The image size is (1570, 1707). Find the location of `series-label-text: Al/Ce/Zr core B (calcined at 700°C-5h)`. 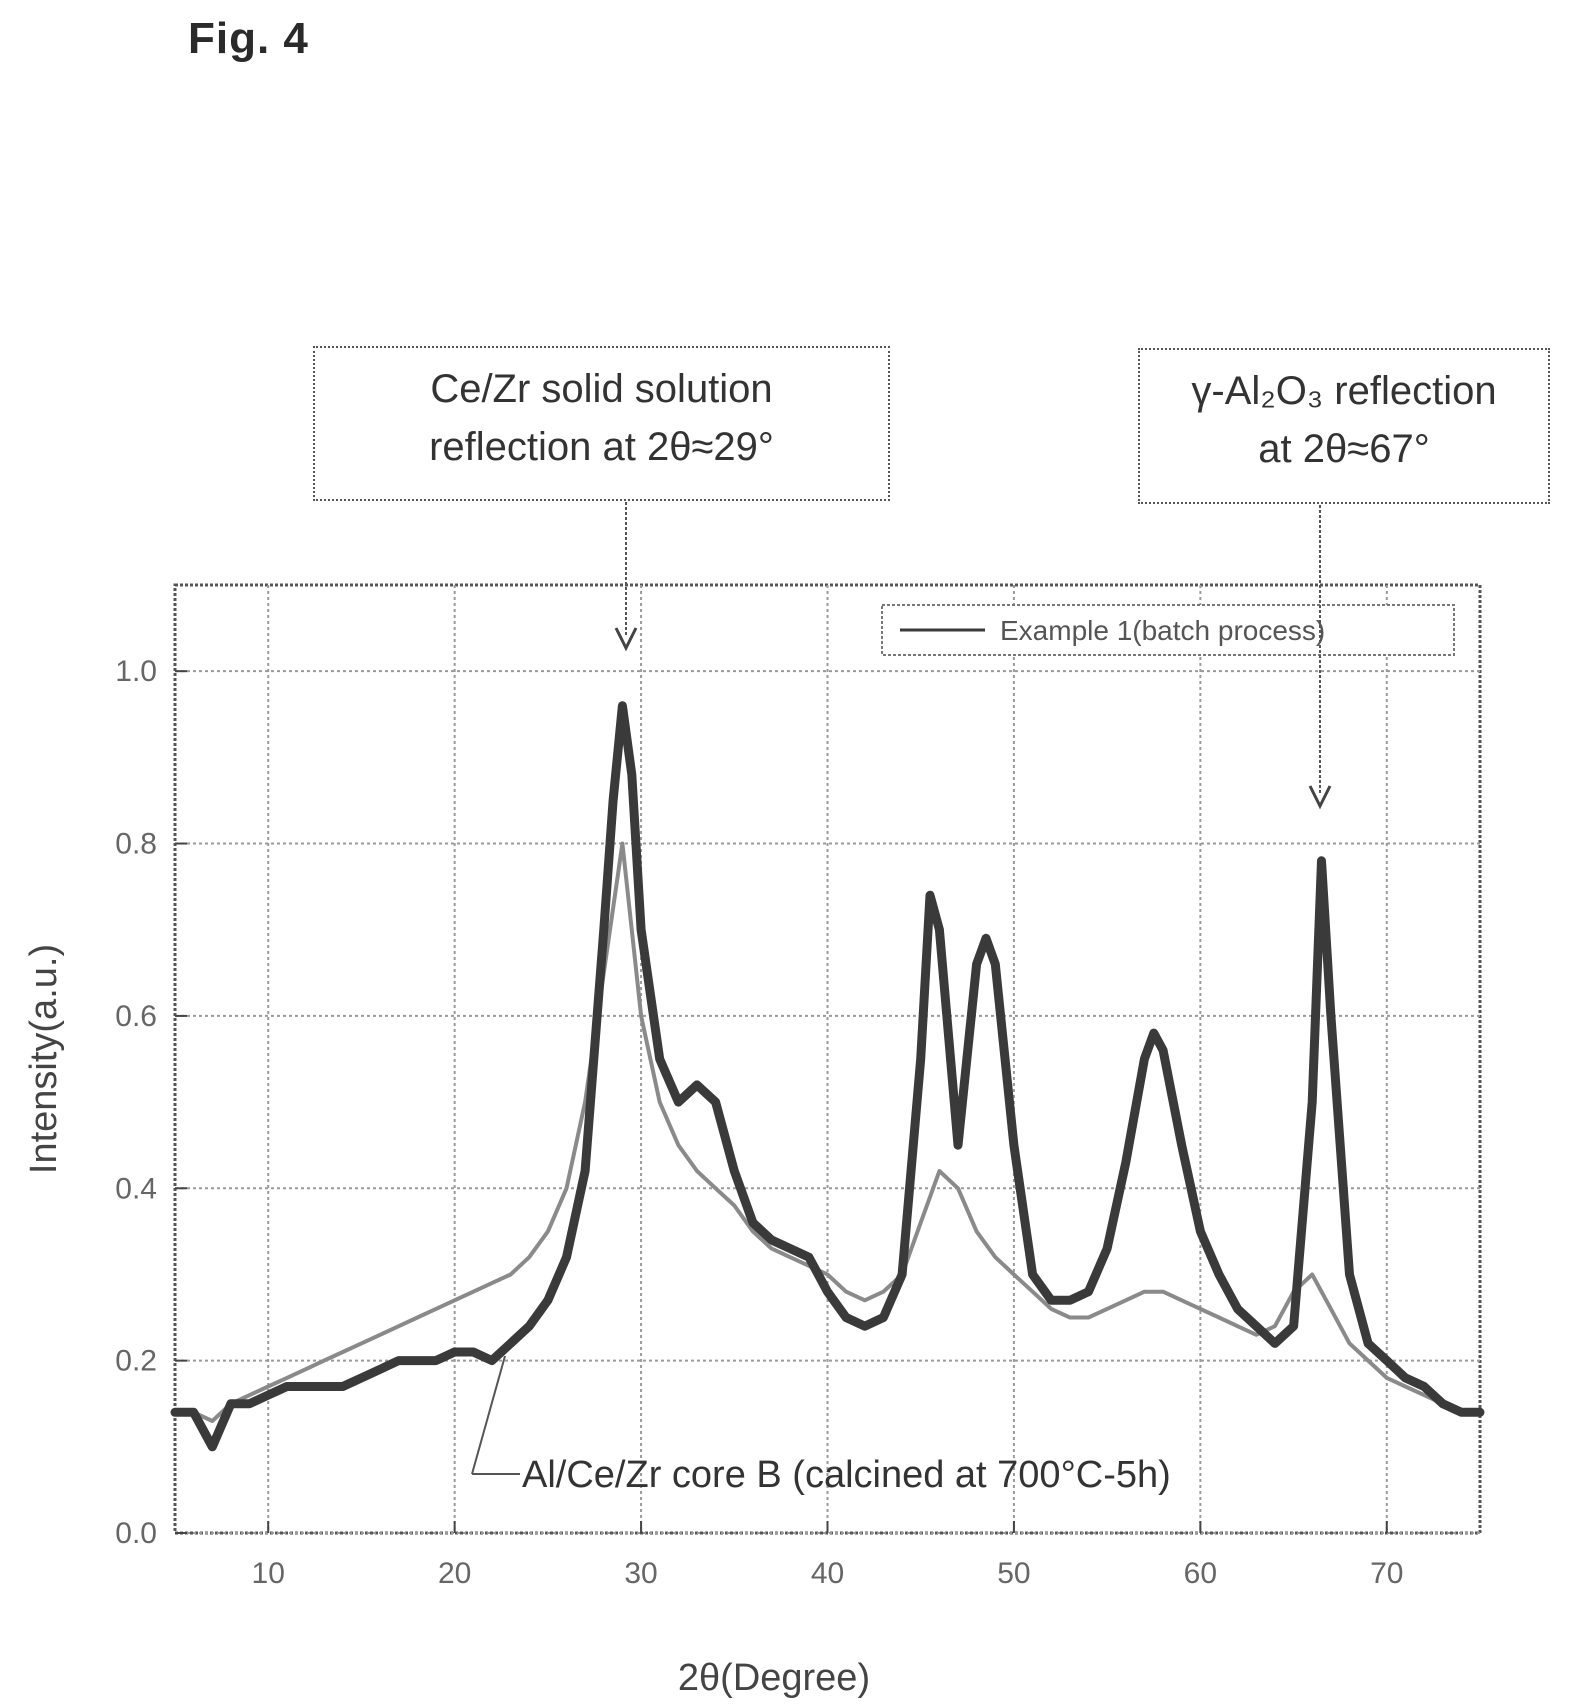

series-label-text: Al/Ce/Zr core B (calcined at 700°C-5h) is located at coordinates (846, 1475).